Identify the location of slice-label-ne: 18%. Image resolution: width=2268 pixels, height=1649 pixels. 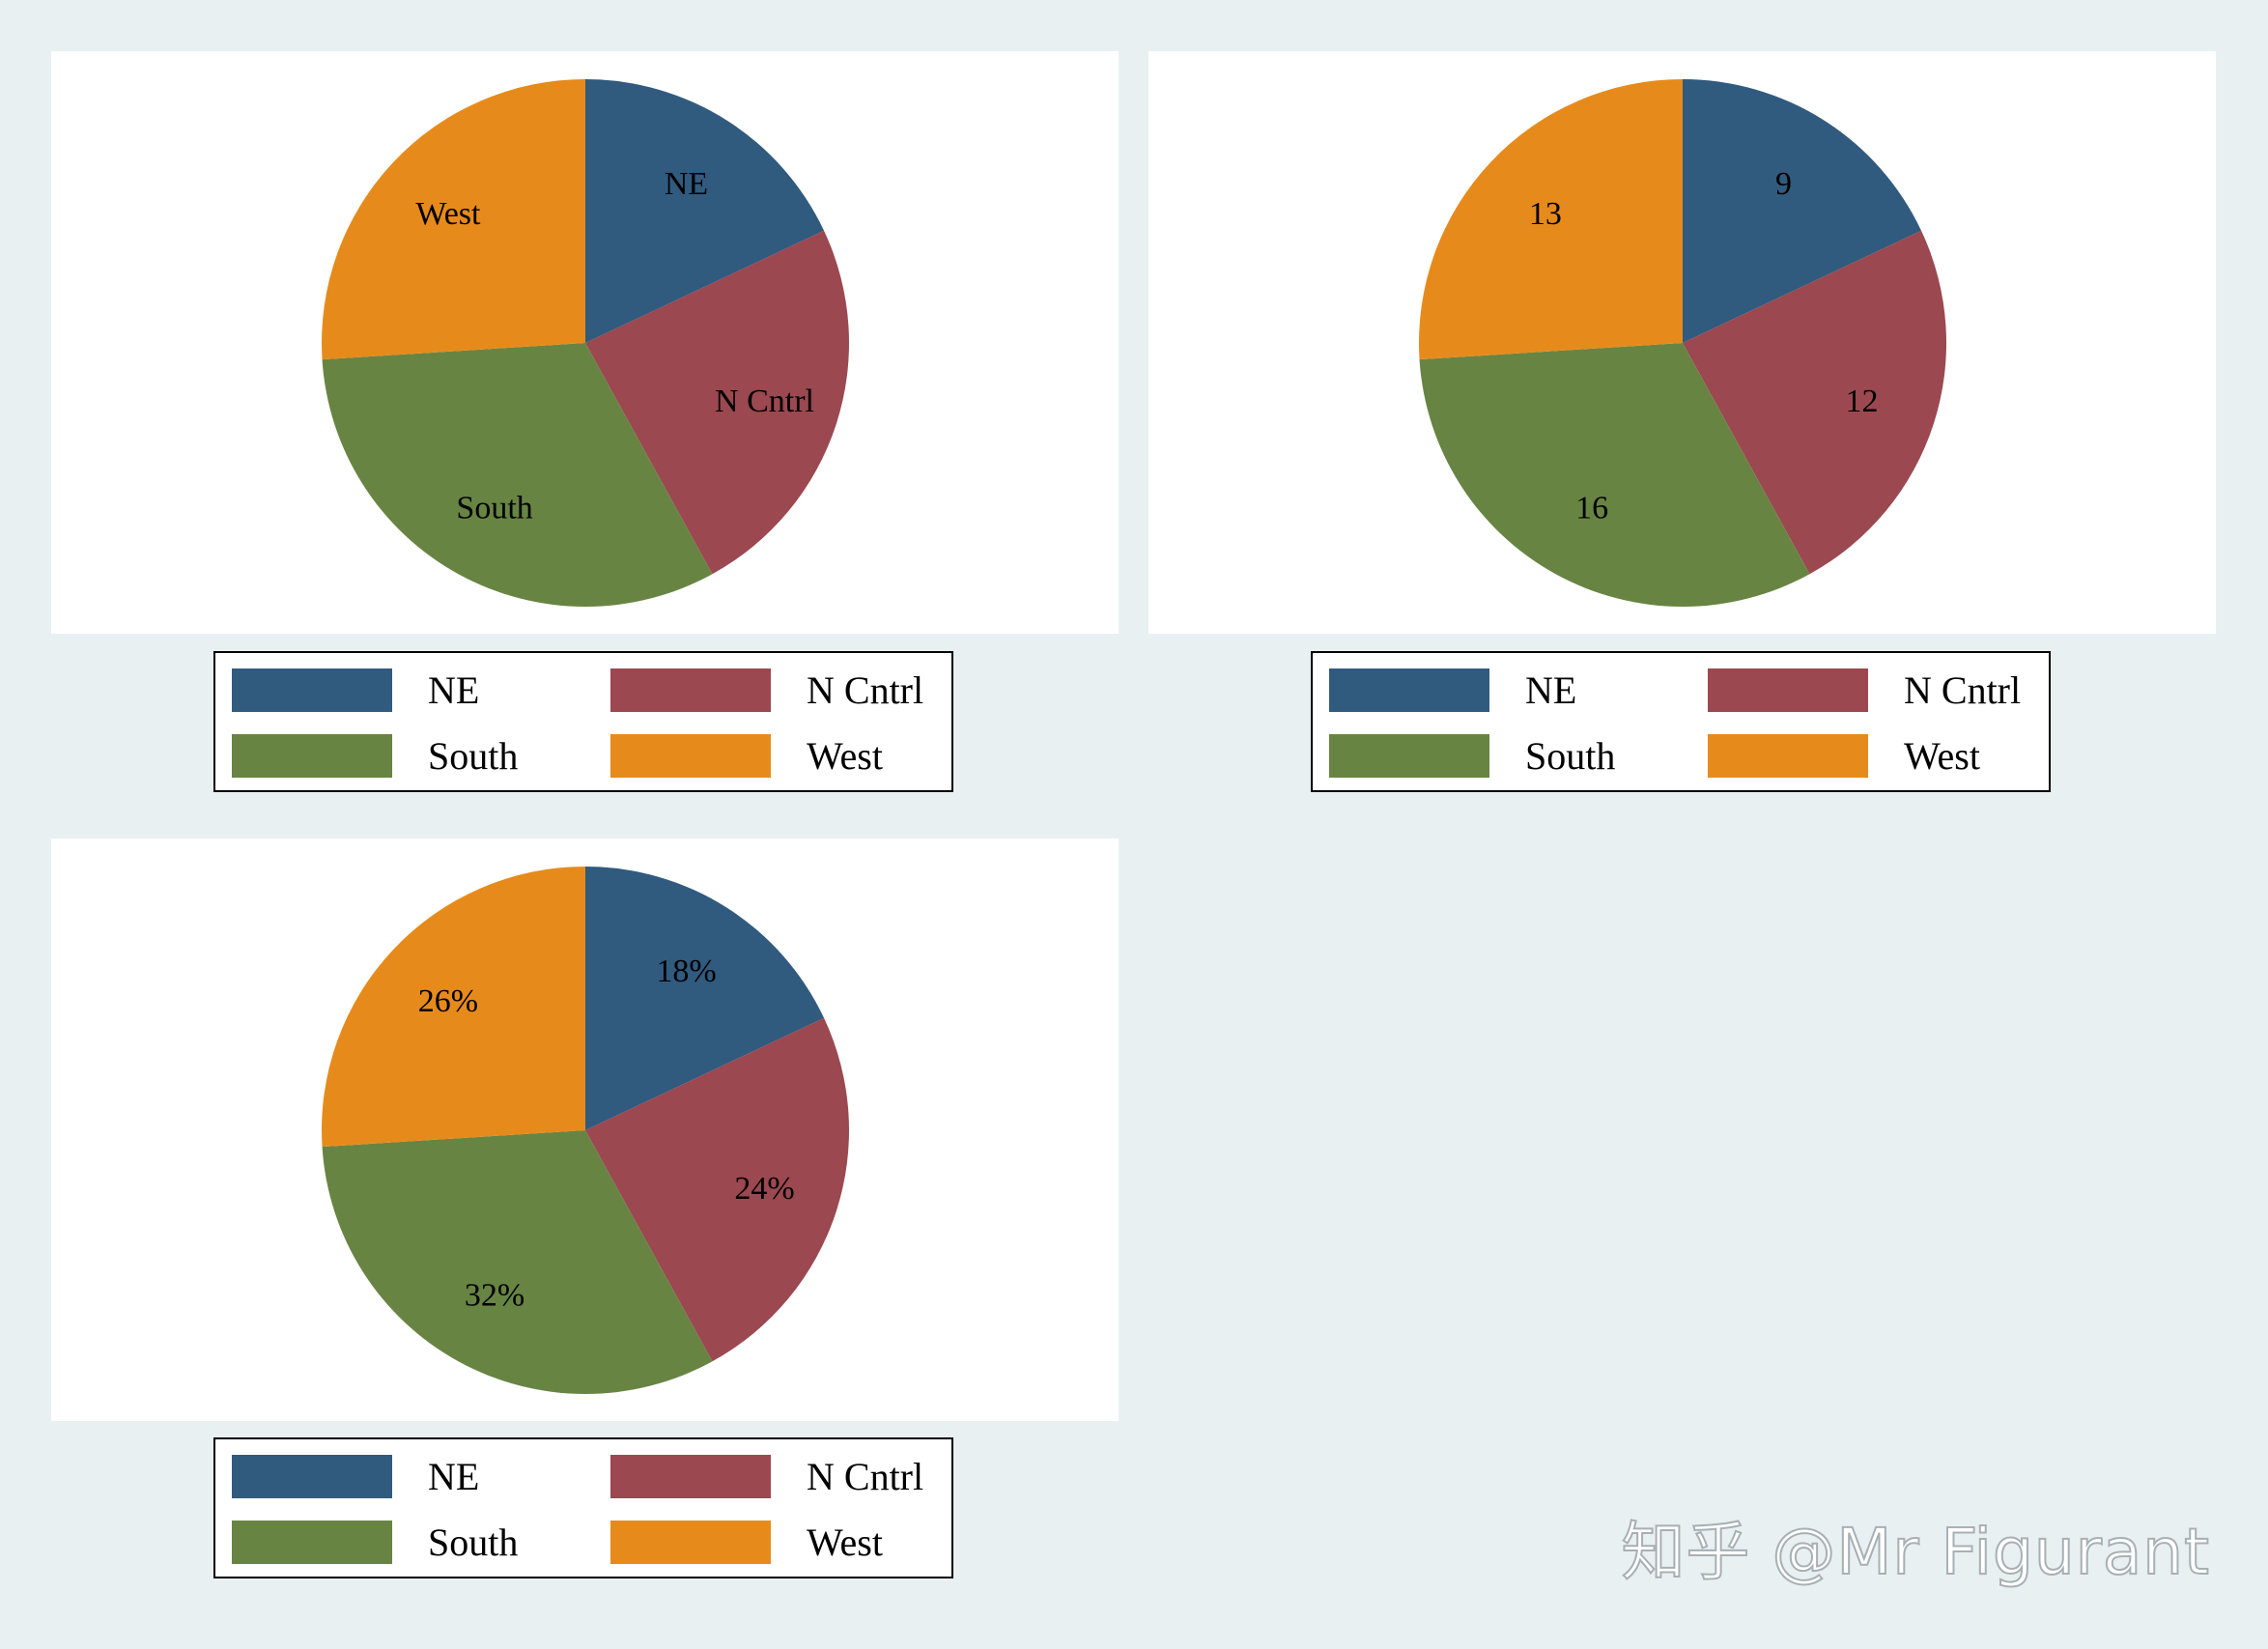
(686, 971).